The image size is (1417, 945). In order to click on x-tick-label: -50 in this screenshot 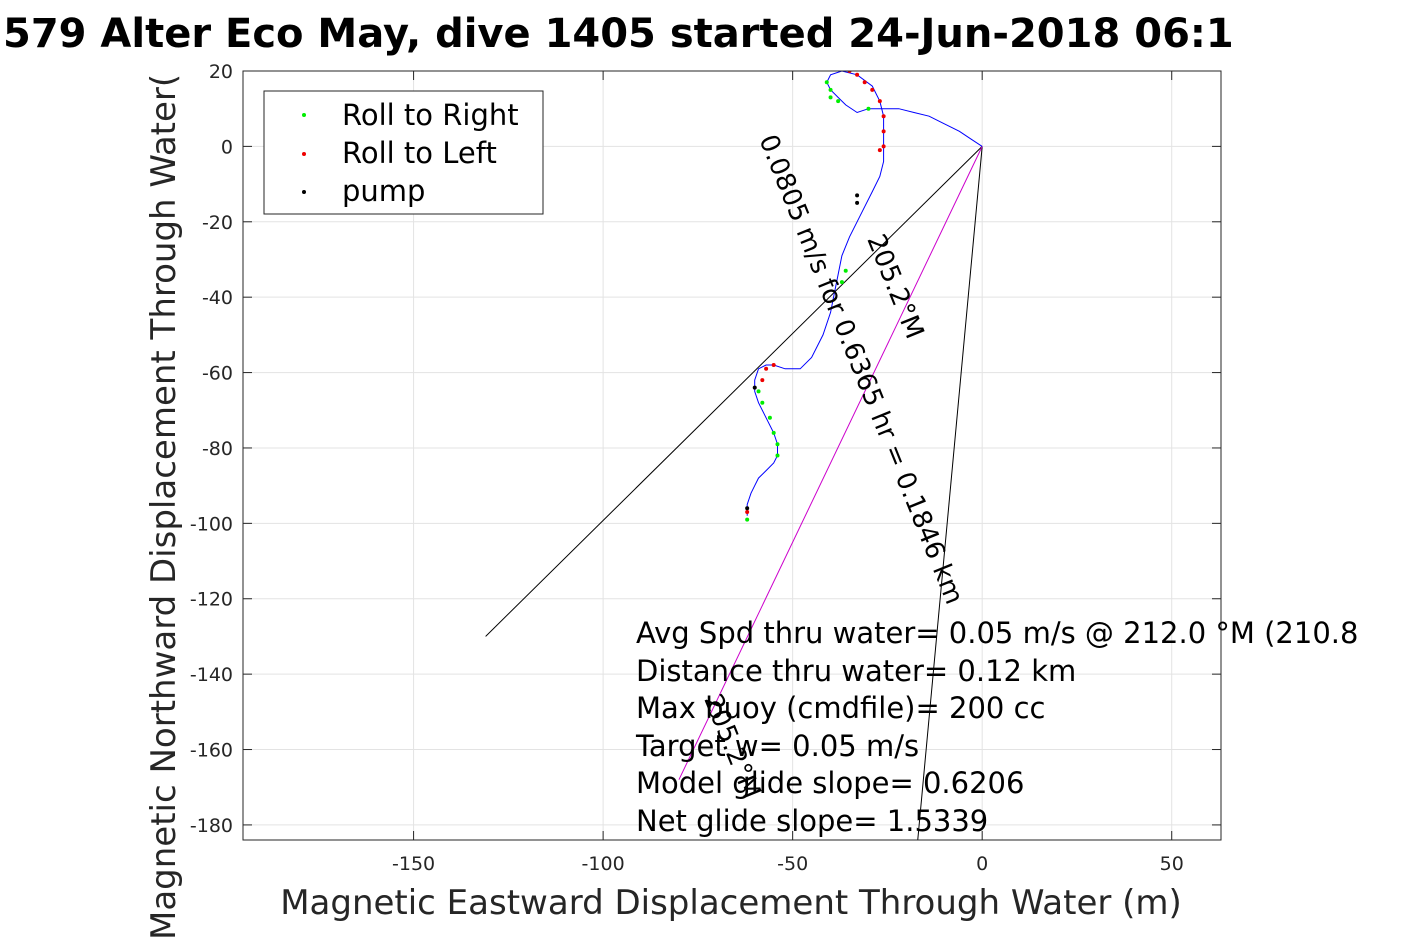, I will do `click(792, 864)`.